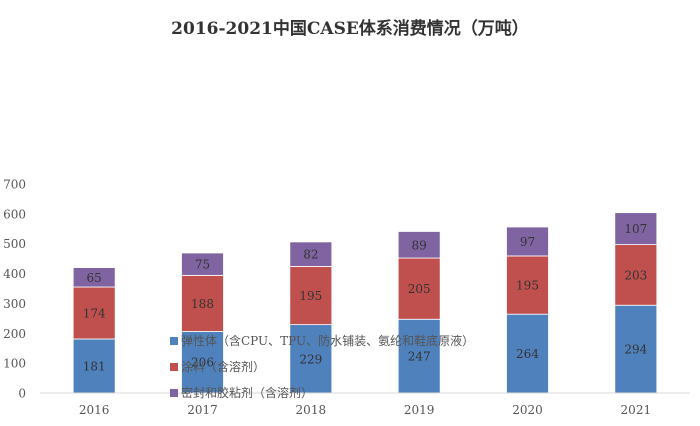 This screenshot has width=700, height=426. Describe the element at coordinates (14, 304) in the screenshot. I see `y-tick-label-300: 300` at that location.